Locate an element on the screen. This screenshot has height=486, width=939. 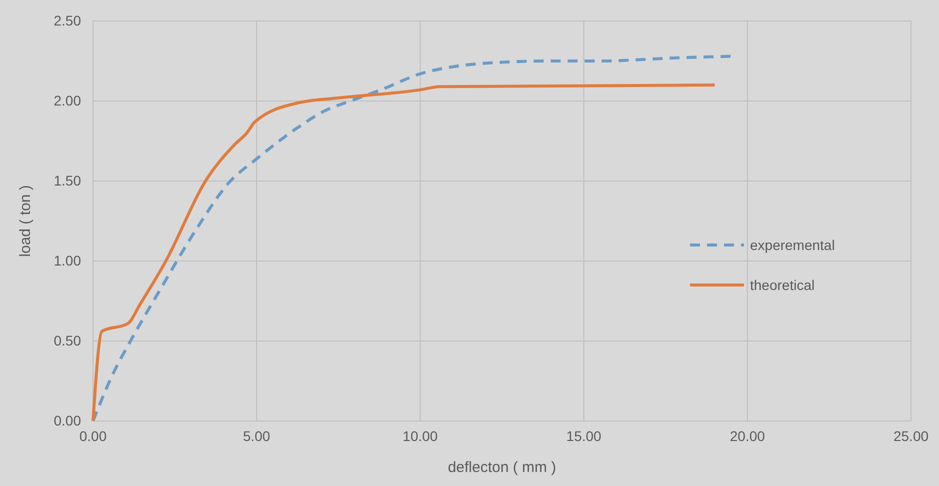
y-tick-label: 2.00 is located at coordinates (68, 100).